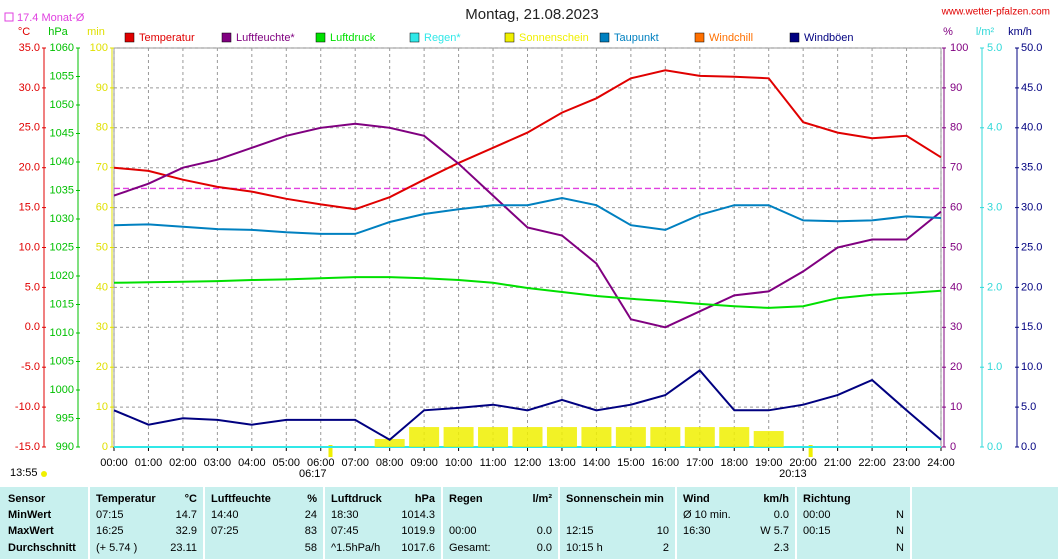 This screenshot has width=1058, height=559. I want to click on header-unit: km/h, so click(776, 499).